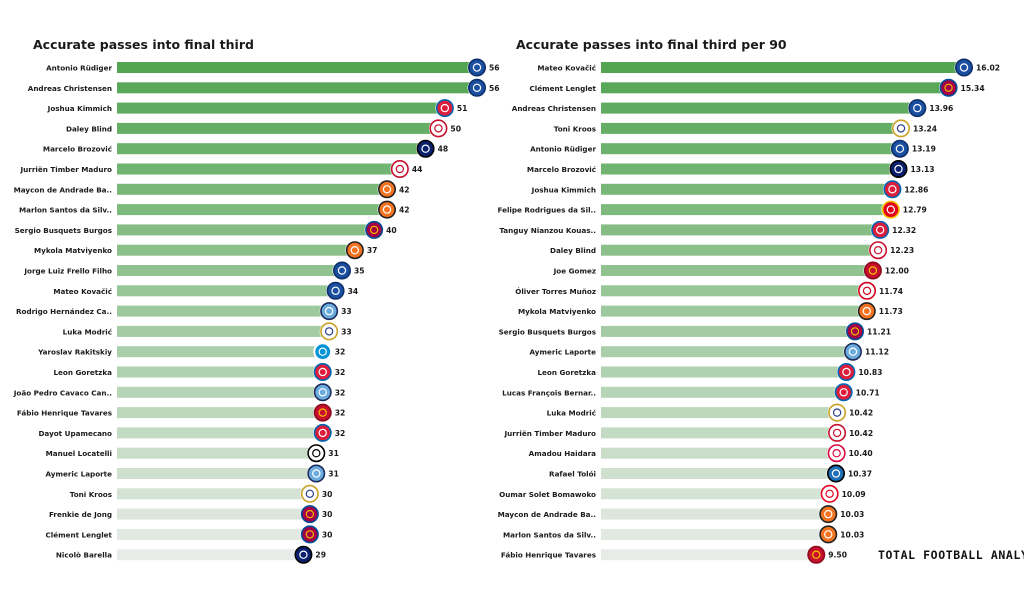 This screenshot has height=602, width=1024. I want to click on value-label: 10.03, so click(852, 514).